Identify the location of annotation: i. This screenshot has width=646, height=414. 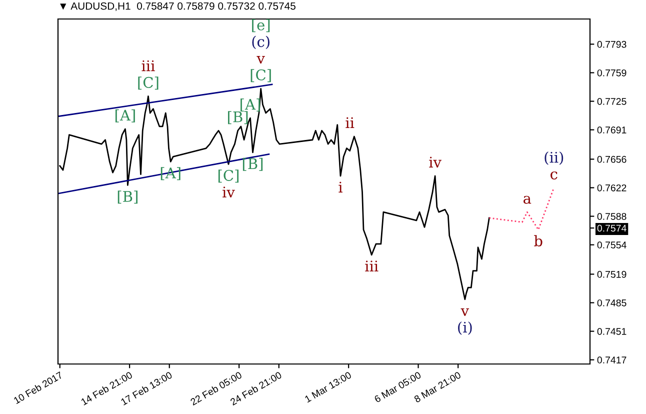
(340, 187).